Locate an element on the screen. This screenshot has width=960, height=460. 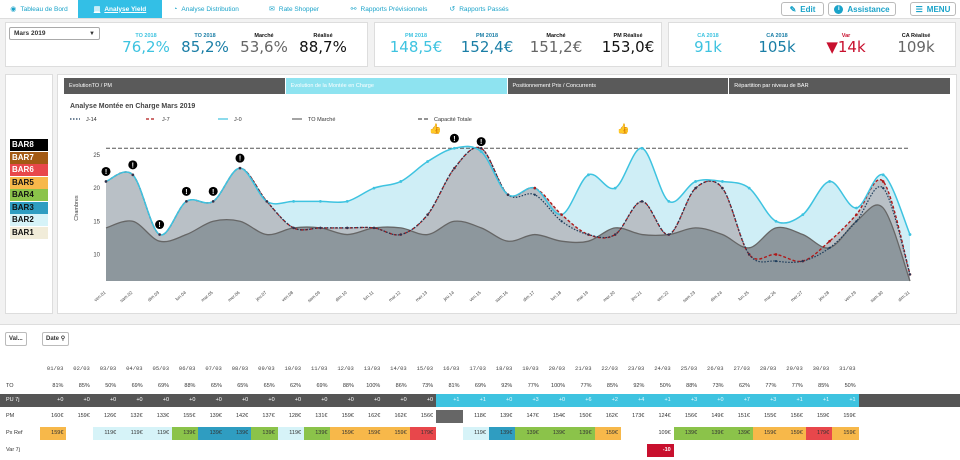
table-cell: 160€ is located at coordinates (57, 416).